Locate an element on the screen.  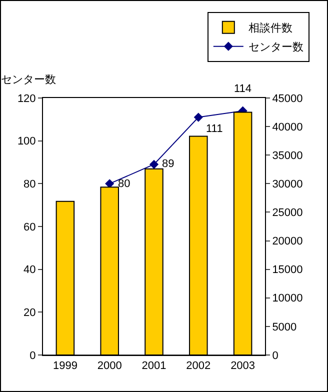
y2-tick-label: 40000 is located at coordinates (287, 127).